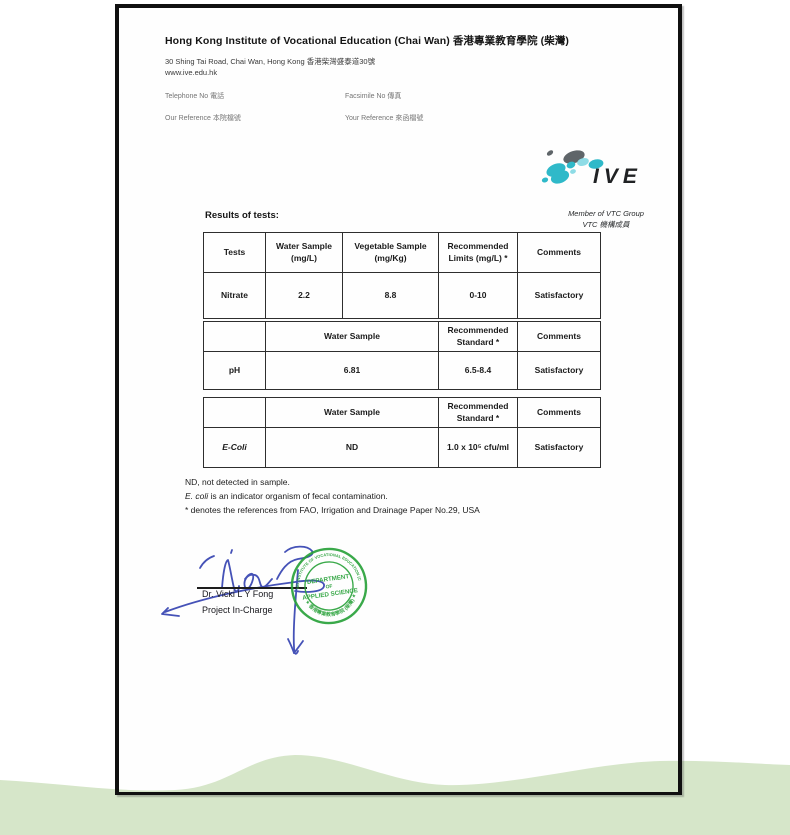  What do you see at coordinates (252, 588) in the screenshot?
I see `signature-line` at bounding box center [252, 588].